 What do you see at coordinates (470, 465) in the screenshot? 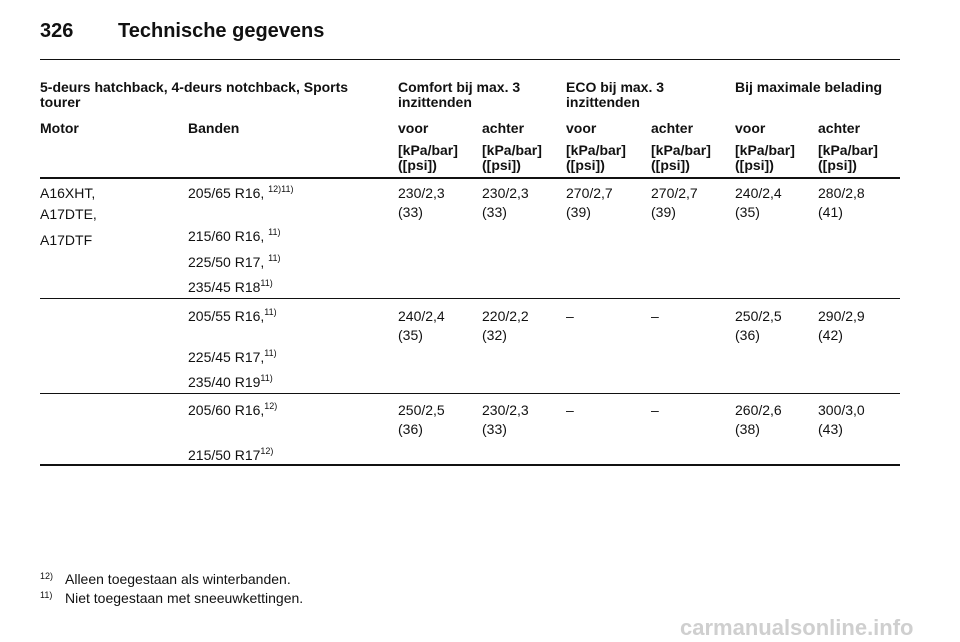
I see `table-bottom-rule` at bounding box center [470, 465].